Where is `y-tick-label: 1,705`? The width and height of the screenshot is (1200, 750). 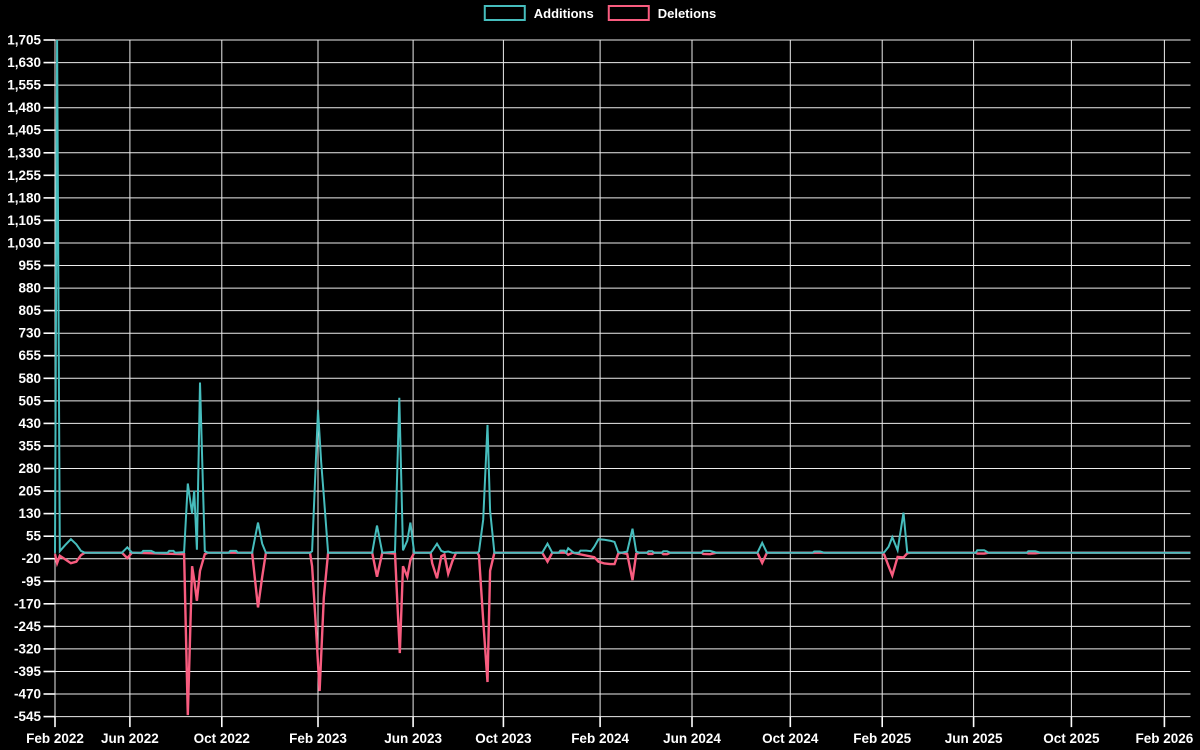
y-tick-label: 1,705 is located at coordinates (24, 40).